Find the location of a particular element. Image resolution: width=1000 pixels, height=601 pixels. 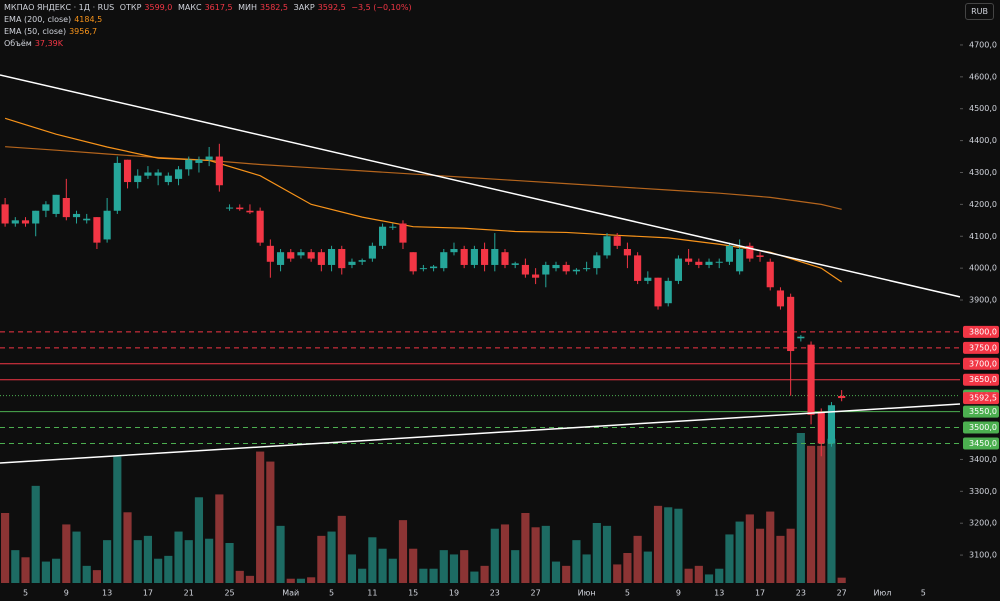

y-tick-label: 4500,0 is located at coordinates (983, 108).